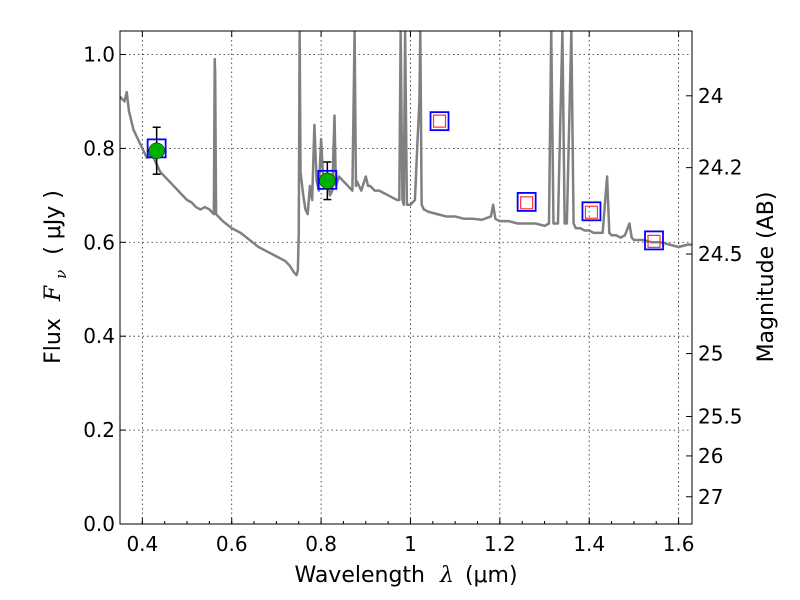 This screenshot has height=600, width=800. Describe the element at coordinates (99, 54) in the screenshot. I see `y-tick-label: 1.0` at that location.